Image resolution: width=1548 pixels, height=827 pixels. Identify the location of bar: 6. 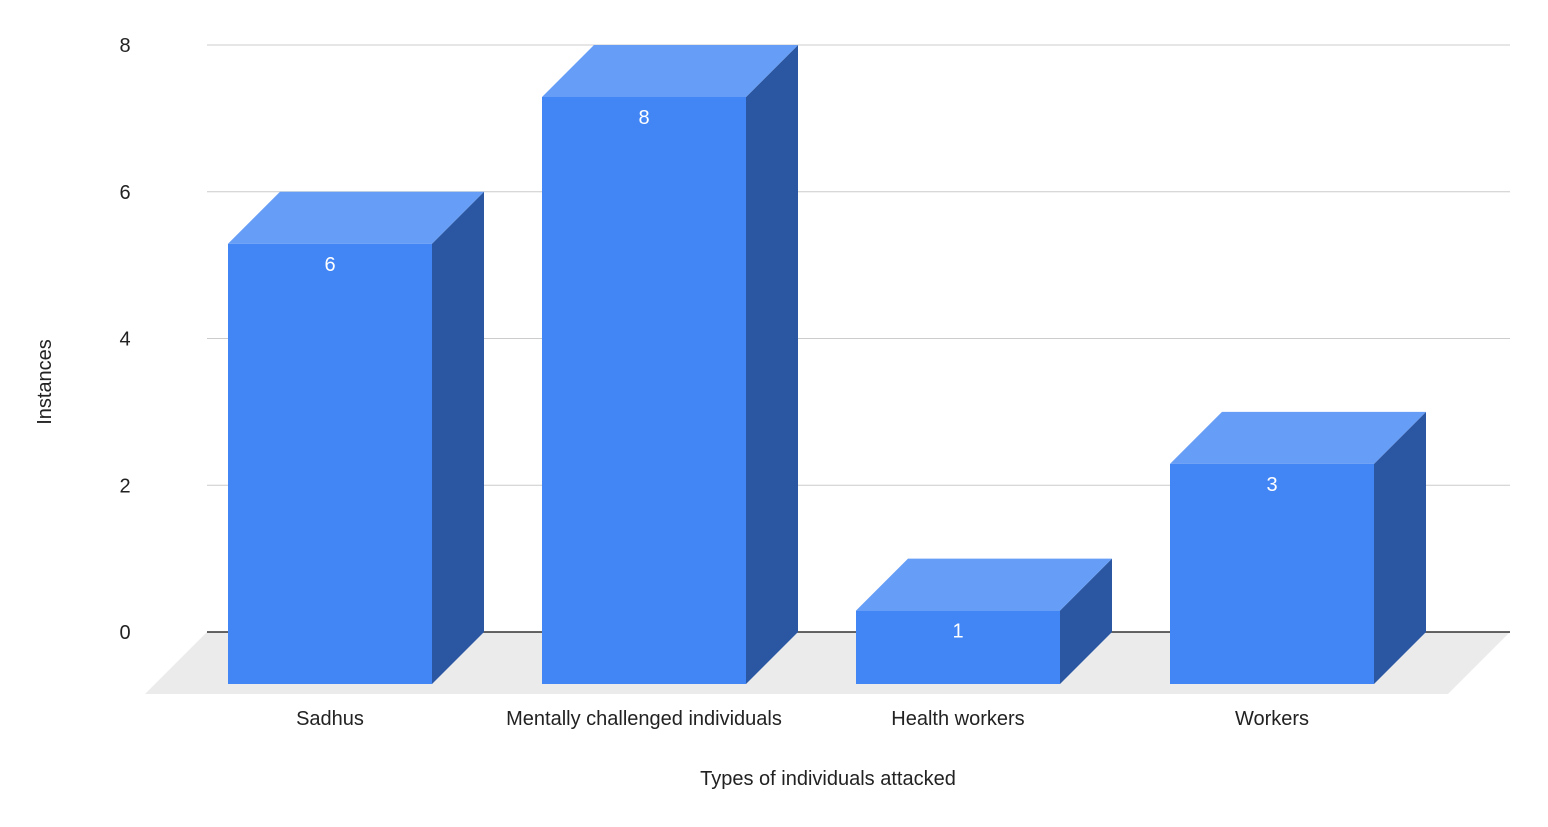
(356, 437).